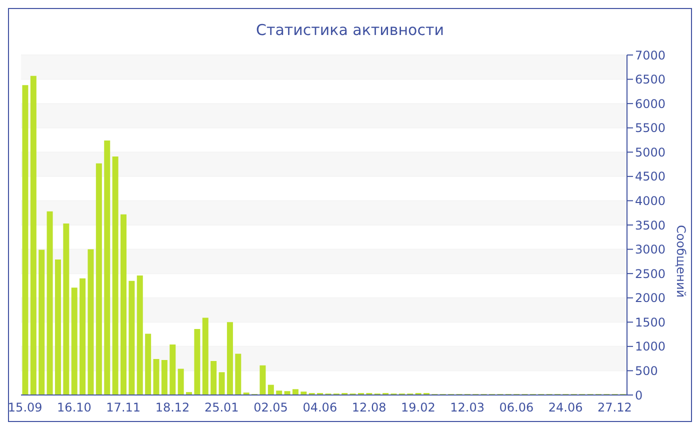  Describe the element at coordinates (650, 322) in the screenshot. I see `y-tick-label: 1500` at that location.